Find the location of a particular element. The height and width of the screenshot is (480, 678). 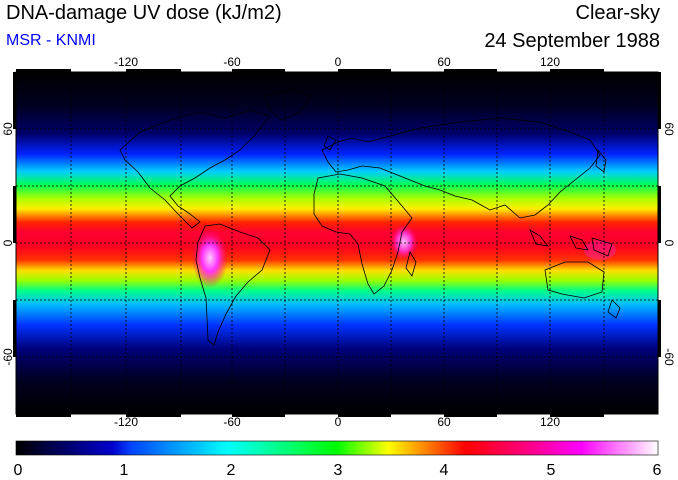

andes-hotspot is located at coordinates (210, 258).